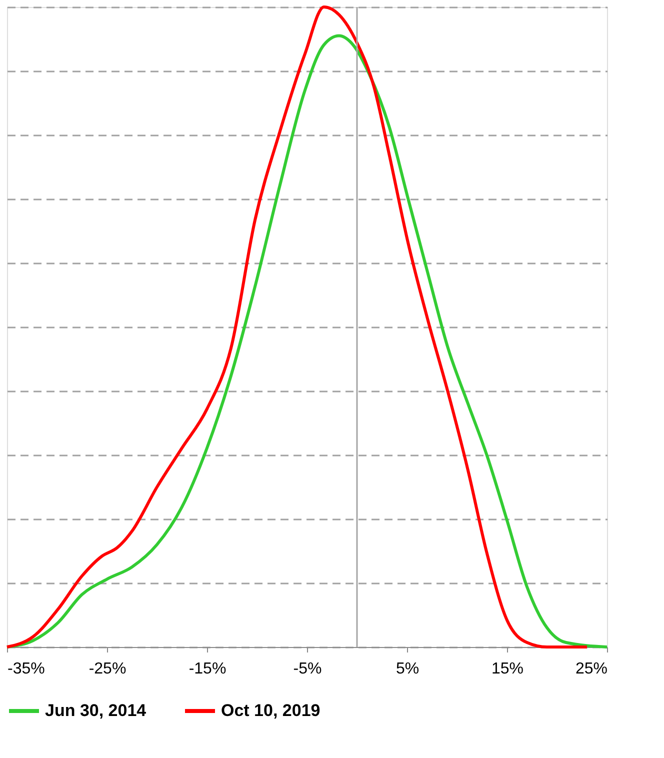 The width and height of the screenshot is (664, 758). Describe the element at coordinates (307, 669) in the screenshot. I see `x-tick-label: -5%` at that location.